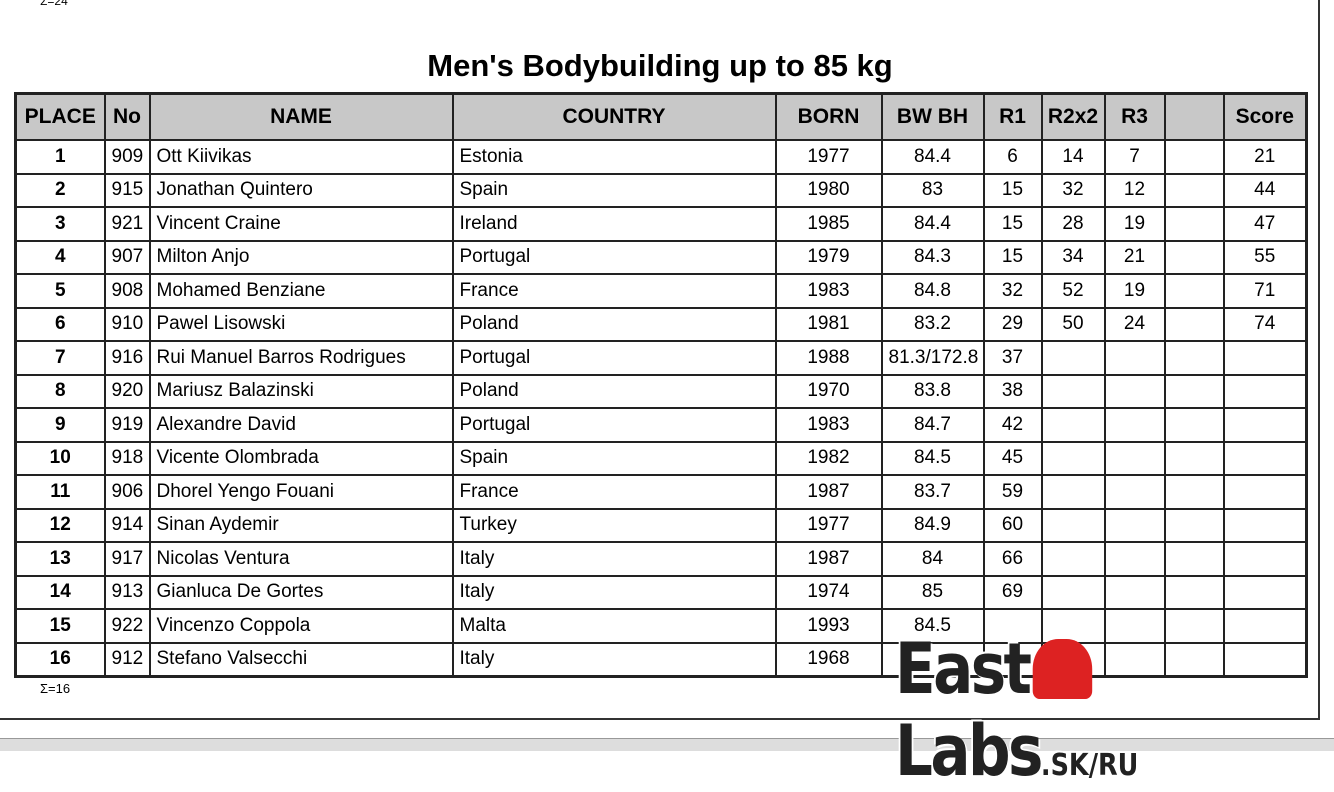 The height and width of the screenshot is (792, 1334). I want to click on table-cell: 45, so click(1012, 458).